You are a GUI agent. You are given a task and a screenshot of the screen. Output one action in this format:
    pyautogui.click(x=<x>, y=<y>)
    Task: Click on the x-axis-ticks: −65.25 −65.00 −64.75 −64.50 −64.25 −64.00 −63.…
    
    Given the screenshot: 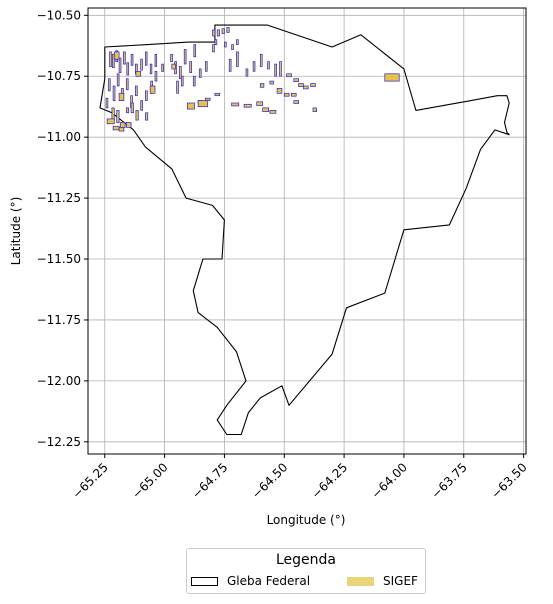 What is the action you would take?
    pyautogui.click(x=300, y=478)
    